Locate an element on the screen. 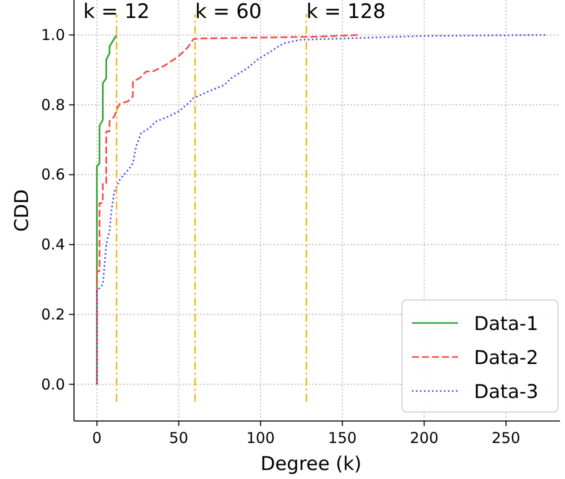 The width and height of the screenshot is (565, 479). ref-line-label: k = 60 is located at coordinates (228, 11).